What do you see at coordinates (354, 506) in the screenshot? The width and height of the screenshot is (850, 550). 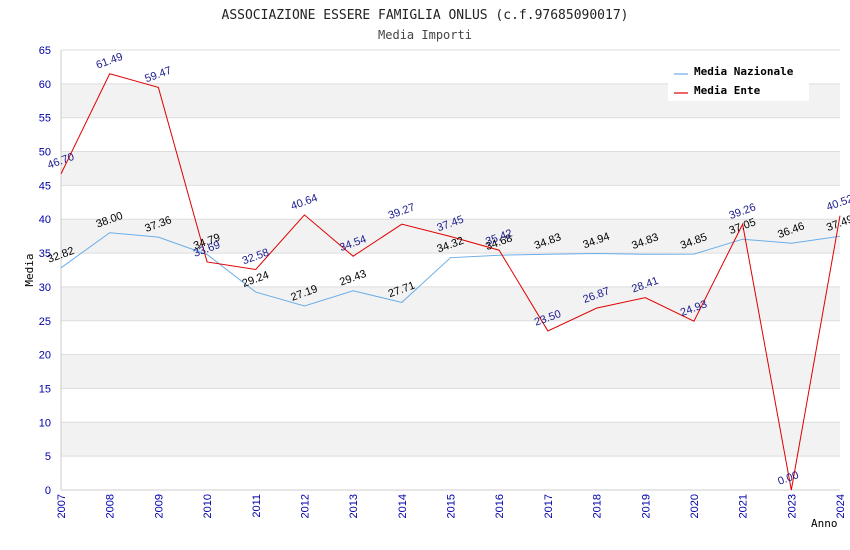 I see `x-tick-label: 2013` at bounding box center [354, 506].